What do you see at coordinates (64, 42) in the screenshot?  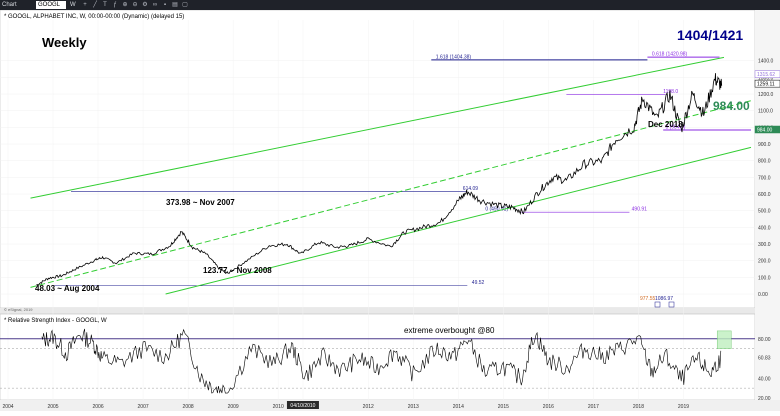 I see `chart-title: Weekly` at bounding box center [64, 42].